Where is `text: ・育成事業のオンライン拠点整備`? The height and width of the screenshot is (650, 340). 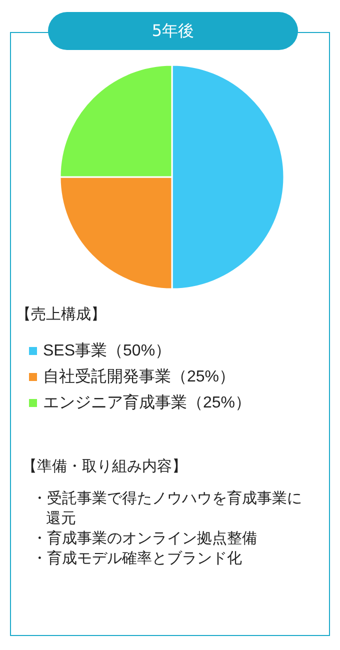
text: ・育成事業のオンライン拠点整備 is located at coordinates (145, 538).